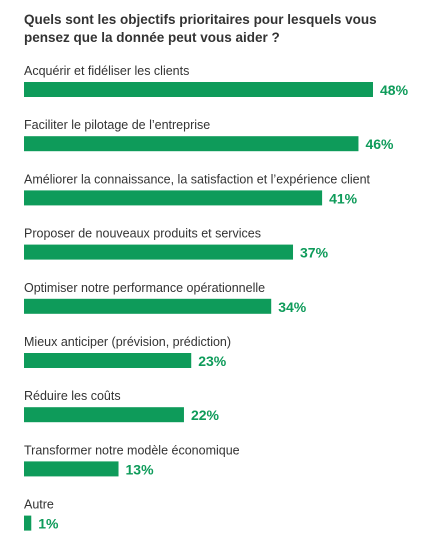 The image size is (431, 552). What do you see at coordinates (379, 144) in the screenshot?
I see `value-label: 46%` at bounding box center [379, 144].